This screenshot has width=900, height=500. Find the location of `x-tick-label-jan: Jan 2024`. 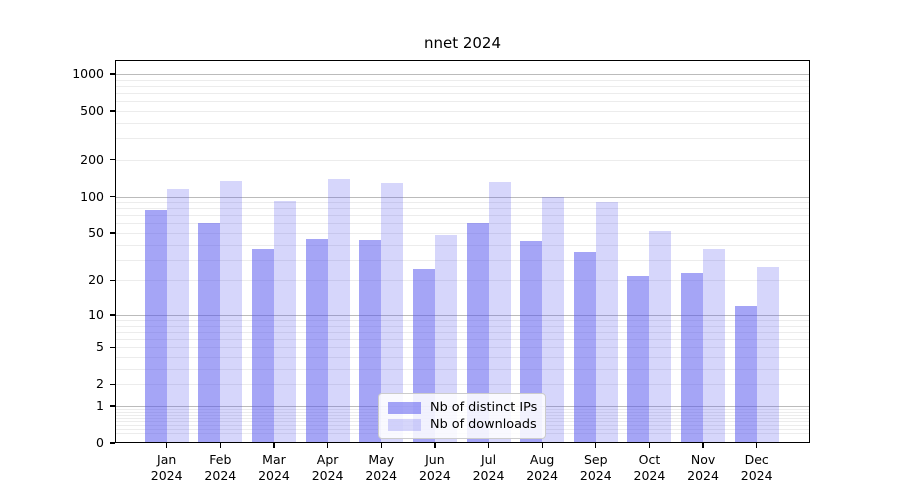

x-tick-label-jan: Jan 2024 is located at coordinates (167, 468).